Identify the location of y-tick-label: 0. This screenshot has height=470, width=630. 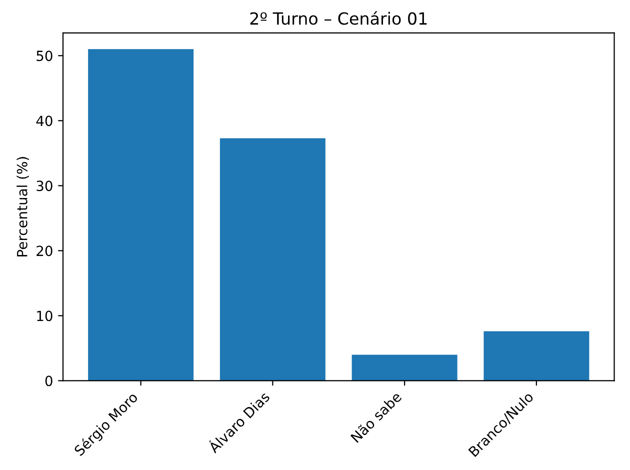
(48, 381).